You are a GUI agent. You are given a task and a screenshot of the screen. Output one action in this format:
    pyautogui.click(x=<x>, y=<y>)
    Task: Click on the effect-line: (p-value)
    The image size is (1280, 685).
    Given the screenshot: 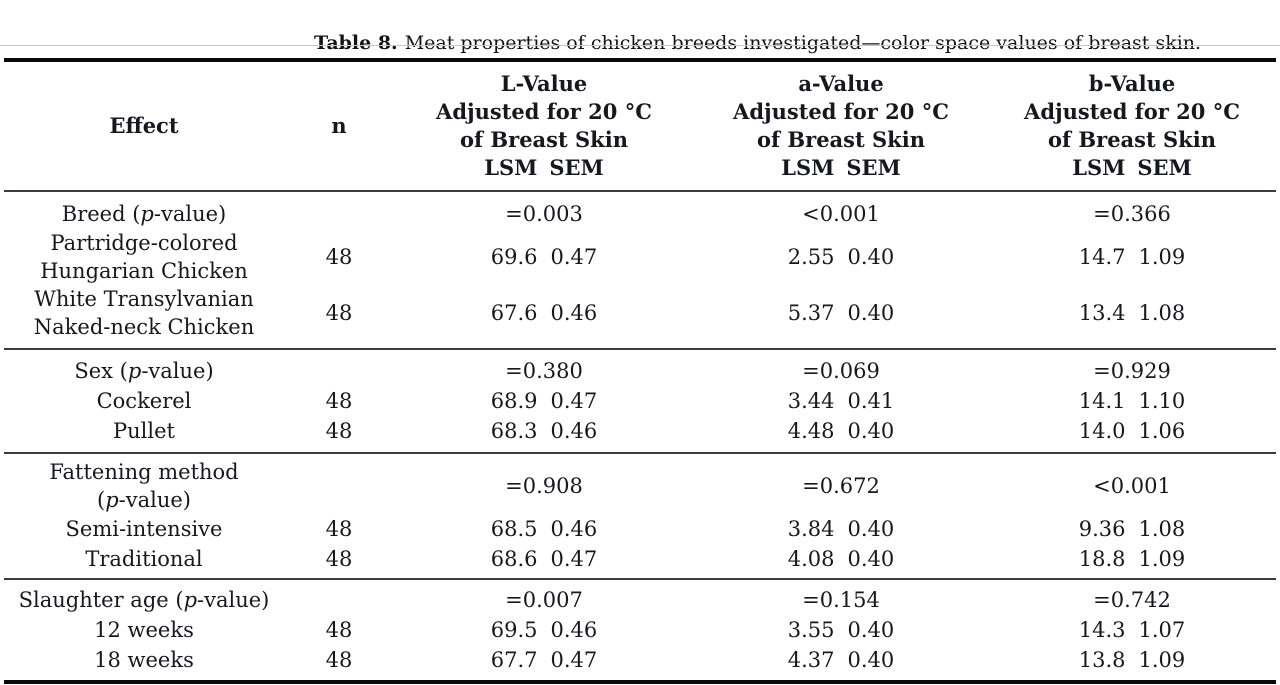 What is the action you would take?
    pyautogui.click(x=144, y=500)
    